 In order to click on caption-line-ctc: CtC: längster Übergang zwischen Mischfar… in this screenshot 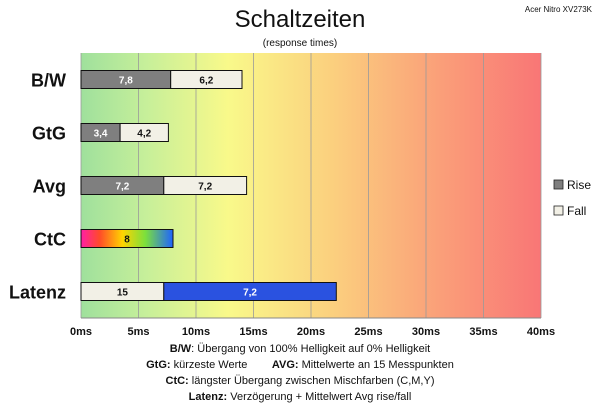, I will do `click(300, 381)`.